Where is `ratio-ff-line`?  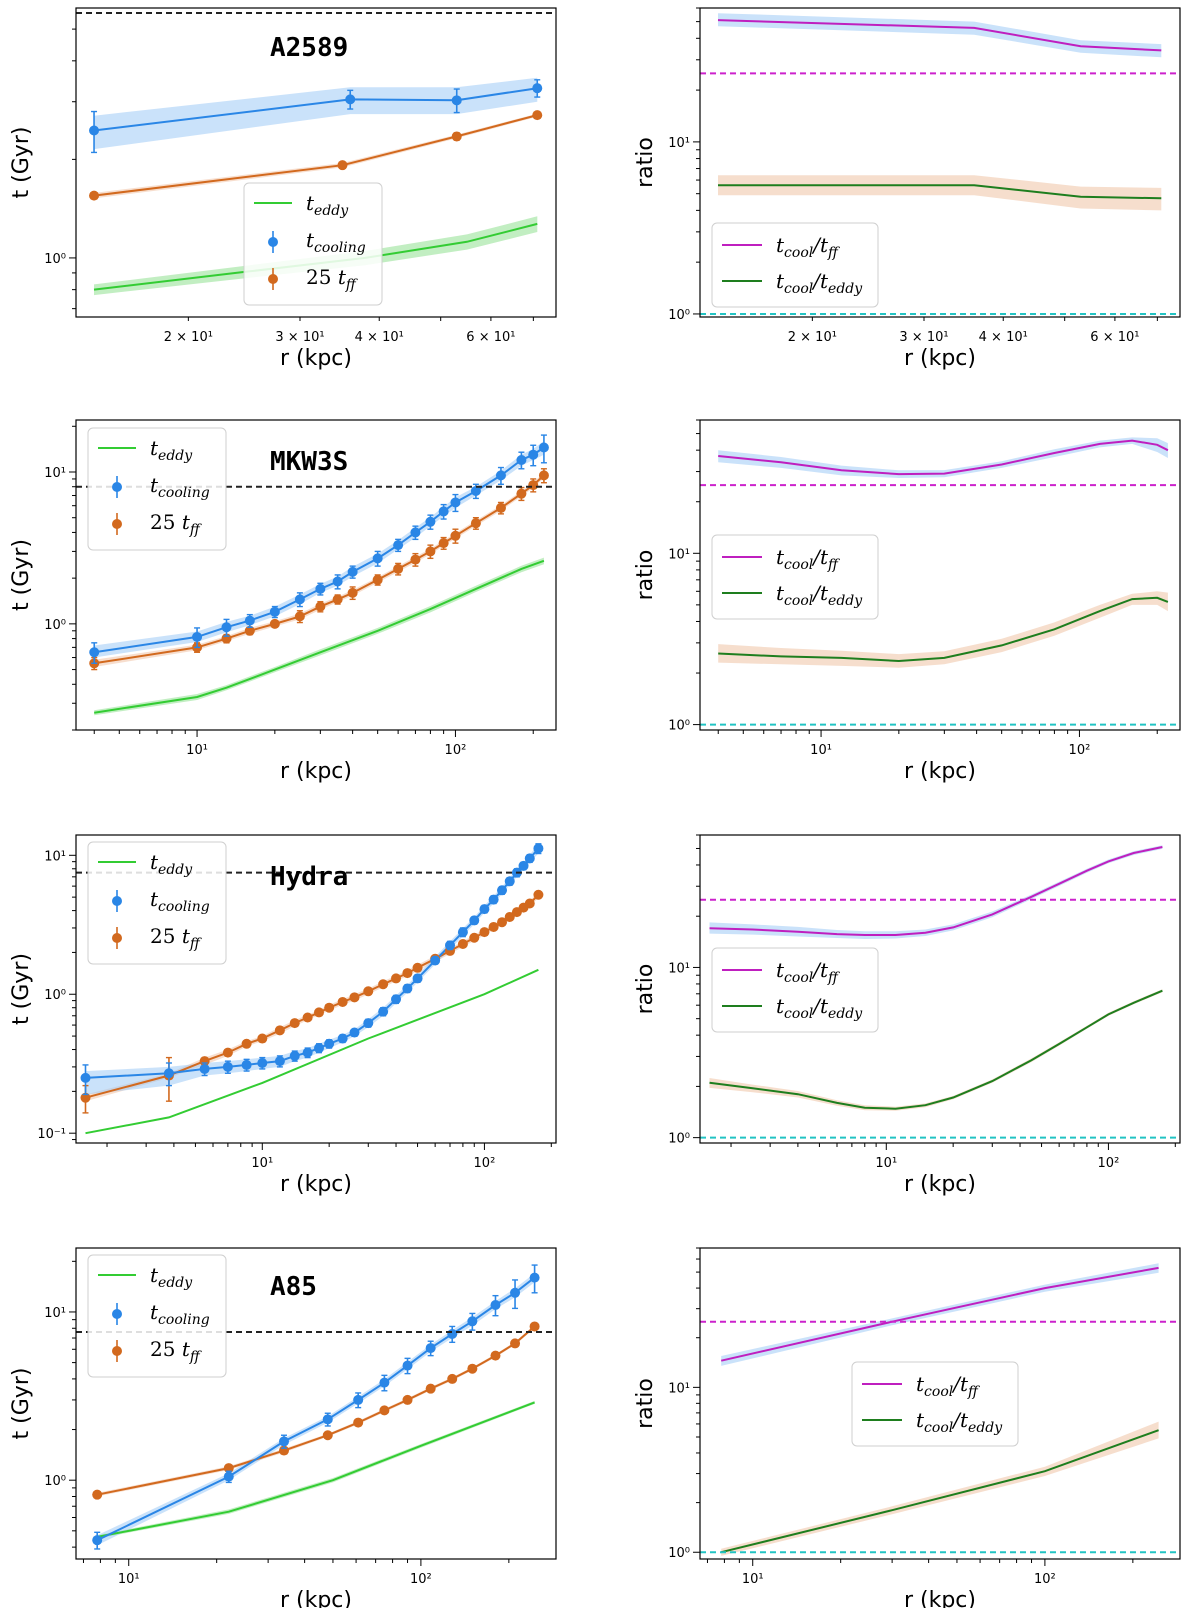
ratio-ff-line is located at coordinates (939, 1314).